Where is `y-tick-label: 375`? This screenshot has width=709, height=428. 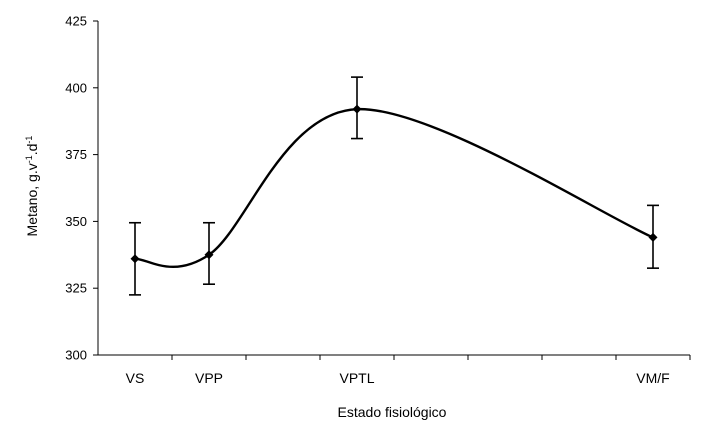
y-tick-label: 375 is located at coordinates (76, 154).